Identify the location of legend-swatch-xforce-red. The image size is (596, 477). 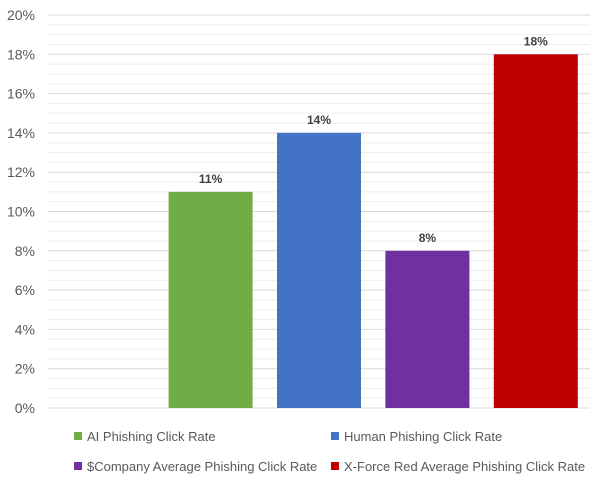
(335, 466).